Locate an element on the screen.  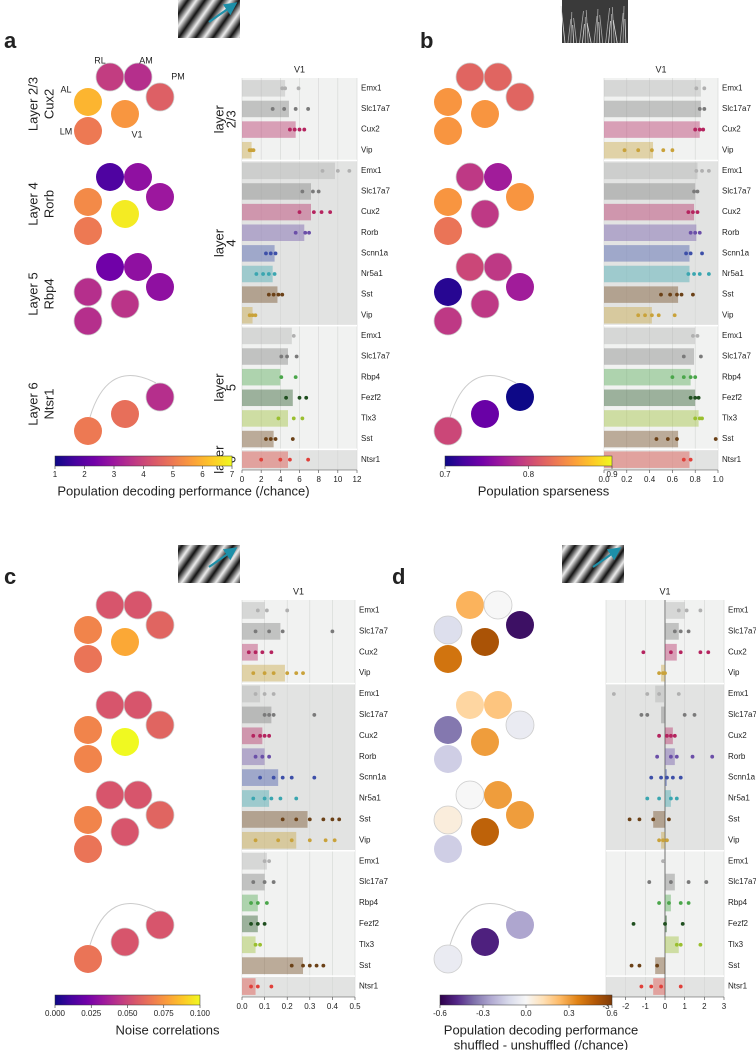
cortex-outline is located at coordinates (483, 924).